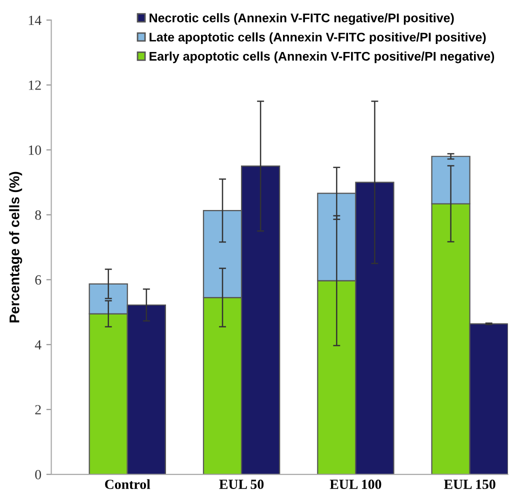 Image resolution: width=513 pixels, height=502 pixels. Describe the element at coordinates (35, 20) in the screenshot. I see `y-tick-label: 14` at that location.